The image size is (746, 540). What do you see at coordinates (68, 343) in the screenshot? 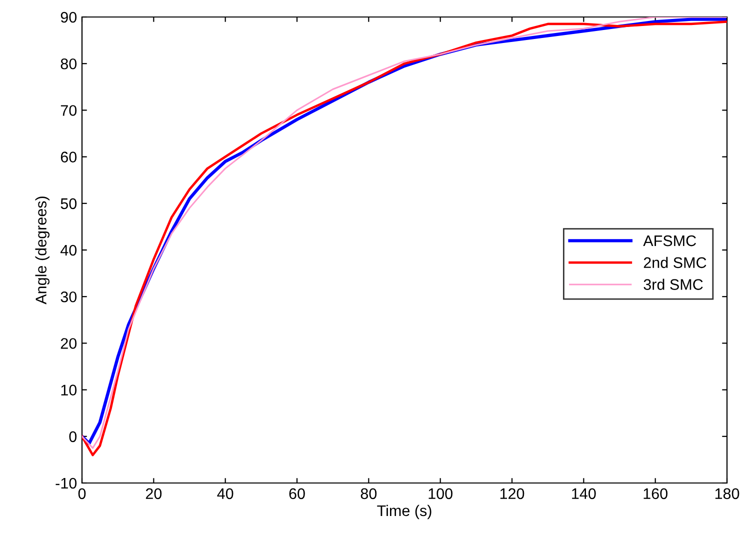
I see `y-tick-label: 20` at bounding box center [68, 343].